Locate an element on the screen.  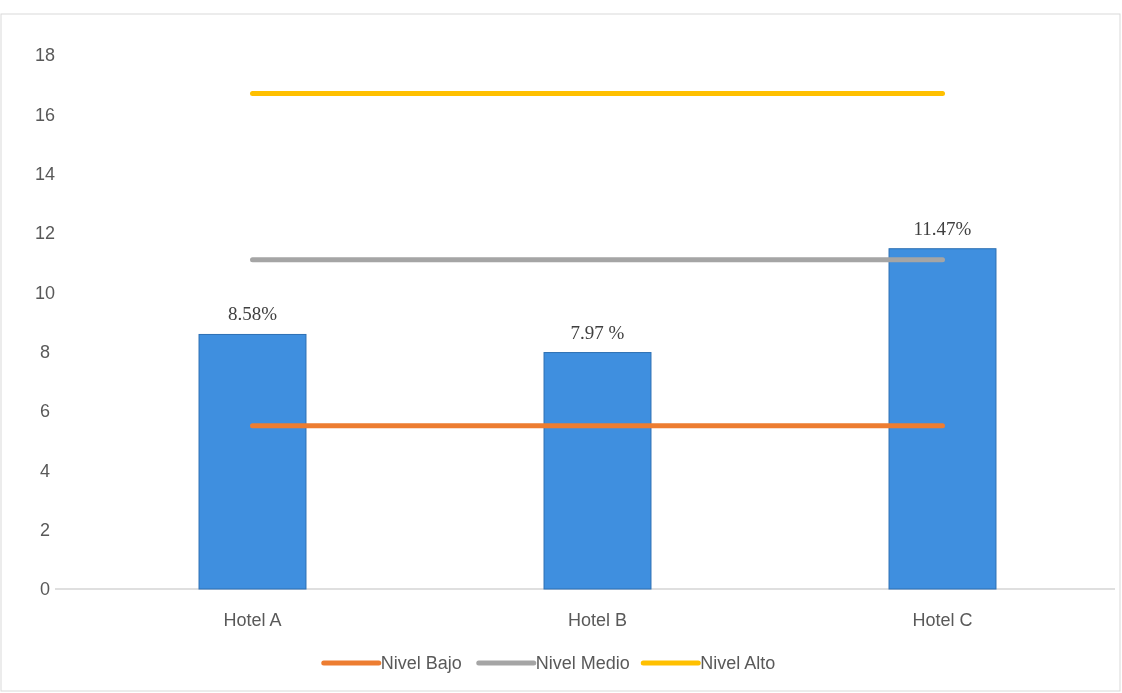
y-tick-label: 18 is located at coordinates (45, 55).